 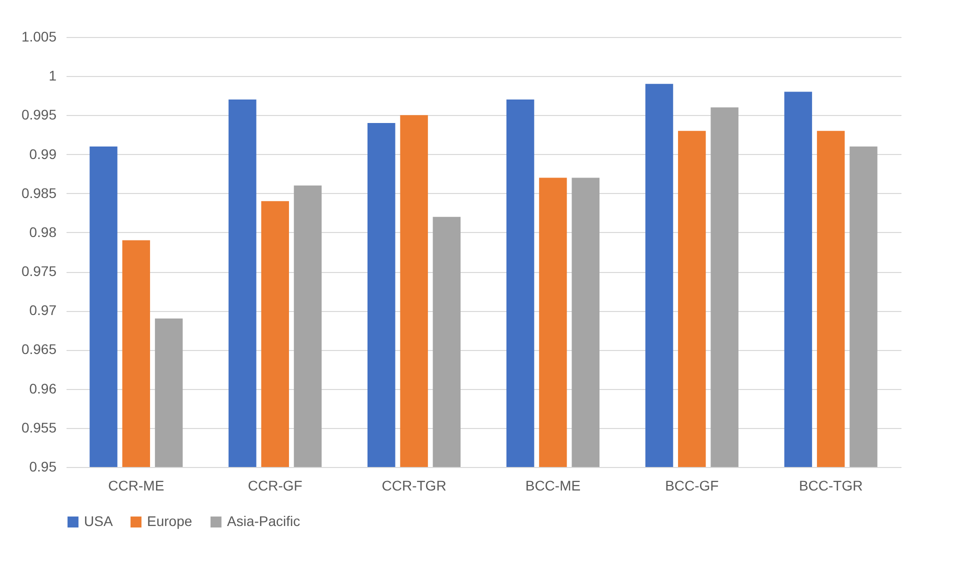 What do you see at coordinates (169, 521) in the screenshot?
I see `legend-label: Europe` at bounding box center [169, 521].